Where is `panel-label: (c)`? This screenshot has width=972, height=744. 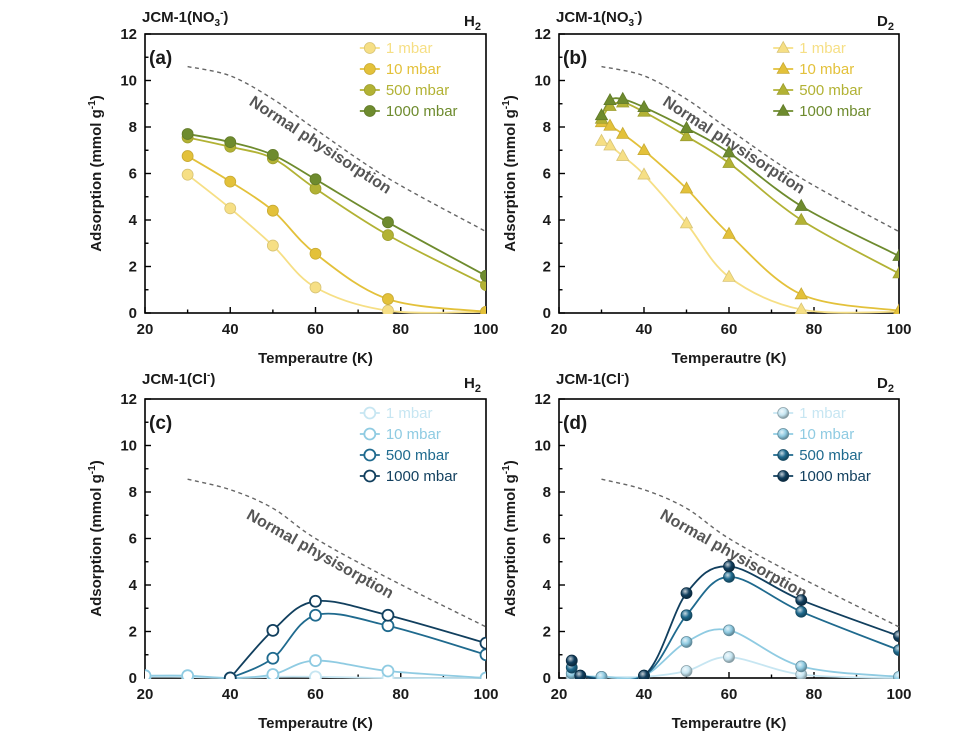
panel-label: (c) is located at coordinates (160, 423).